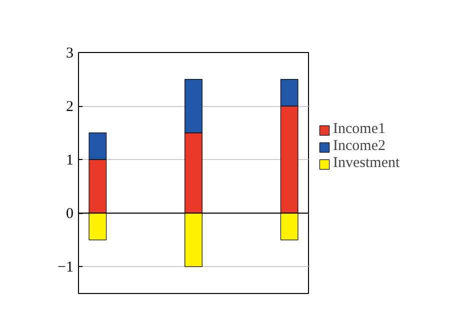  Describe the element at coordinates (70, 160) in the screenshot. I see `y-tick-label: 1` at that location.